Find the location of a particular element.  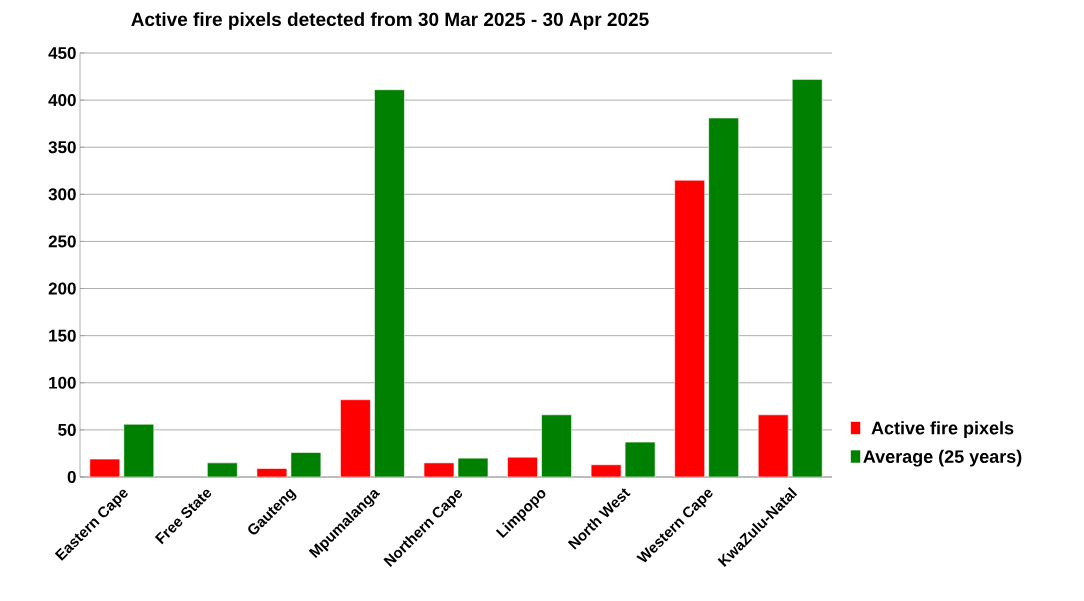

chart-title: Active fire pixels detected from 30 Mar 2025 - 30 Apr 2025 is located at coordinates (390, 21).